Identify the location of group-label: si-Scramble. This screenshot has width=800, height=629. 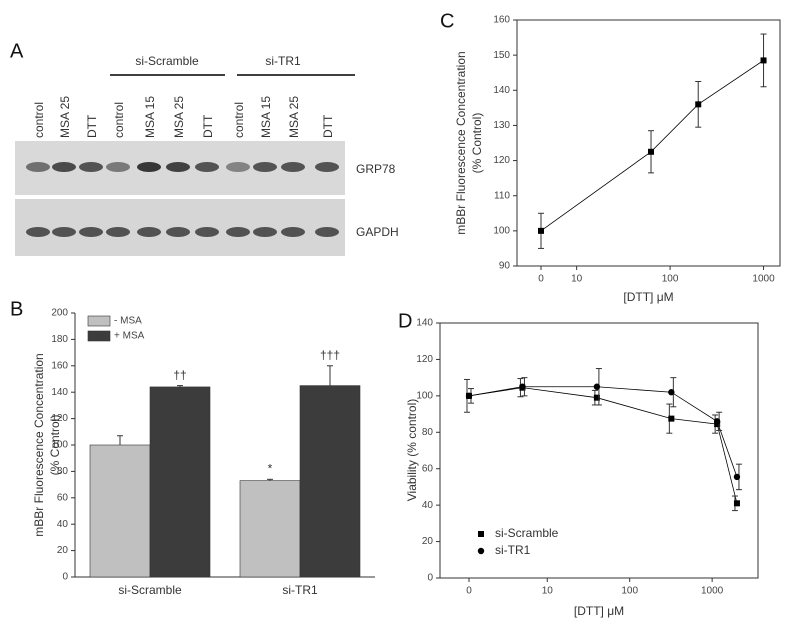
(167, 61).